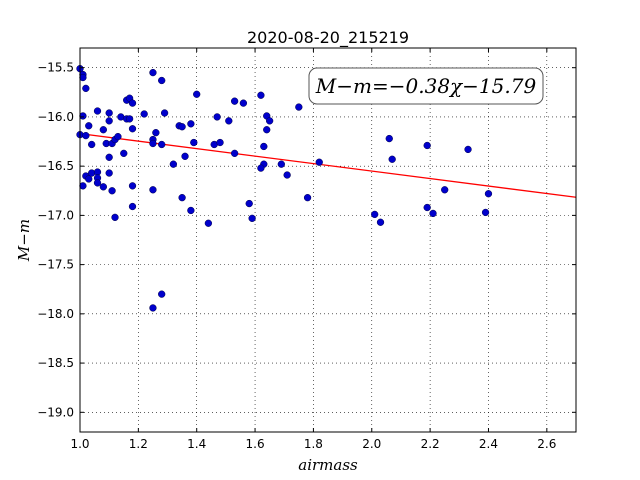  Describe the element at coordinates (79, 444) in the screenshot. I see `x-tick-label: 1.0` at that location.